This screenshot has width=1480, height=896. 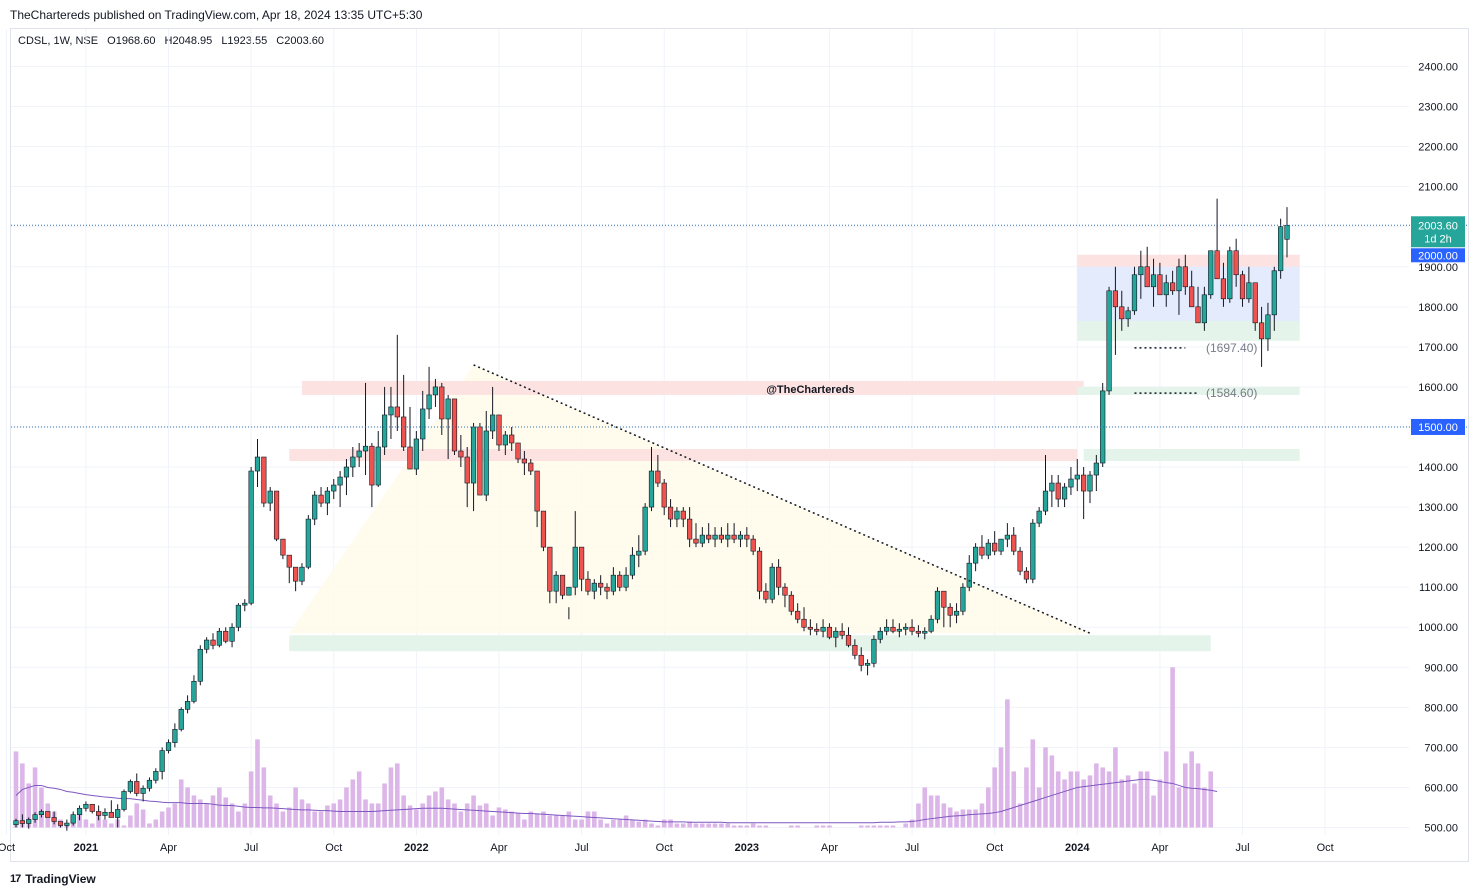 I want to click on alert-price-value: 2000.00, so click(x=1438, y=256).